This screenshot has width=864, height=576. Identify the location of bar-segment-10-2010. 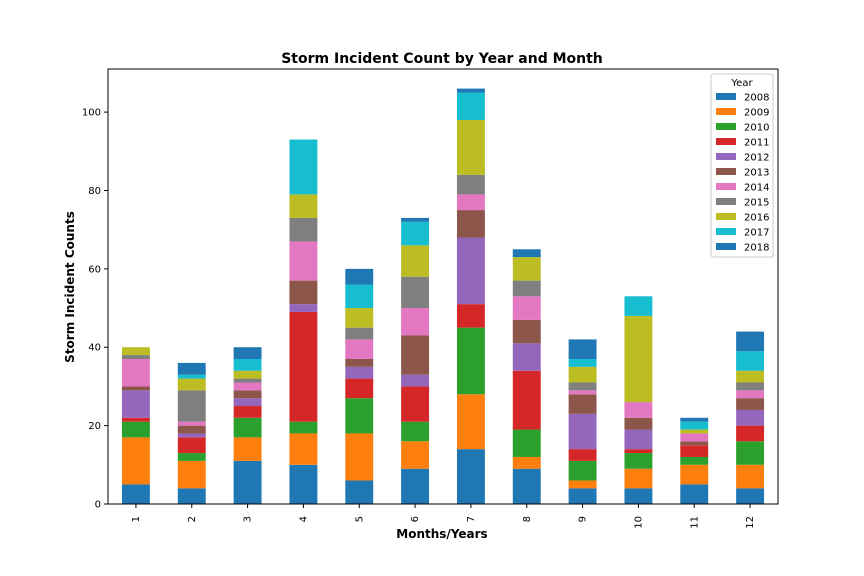
(638, 461).